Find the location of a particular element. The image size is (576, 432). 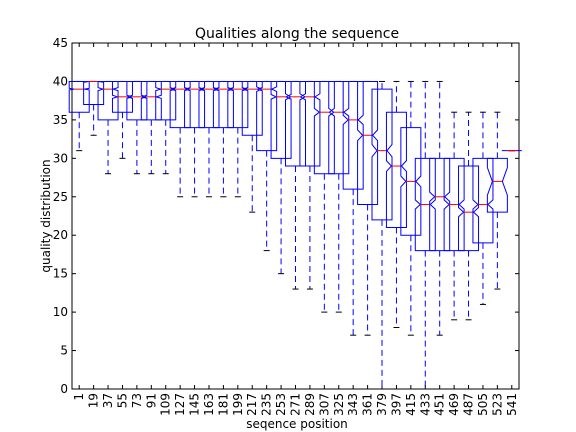

x-tick-label: 253 is located at coordinates (281, 404).